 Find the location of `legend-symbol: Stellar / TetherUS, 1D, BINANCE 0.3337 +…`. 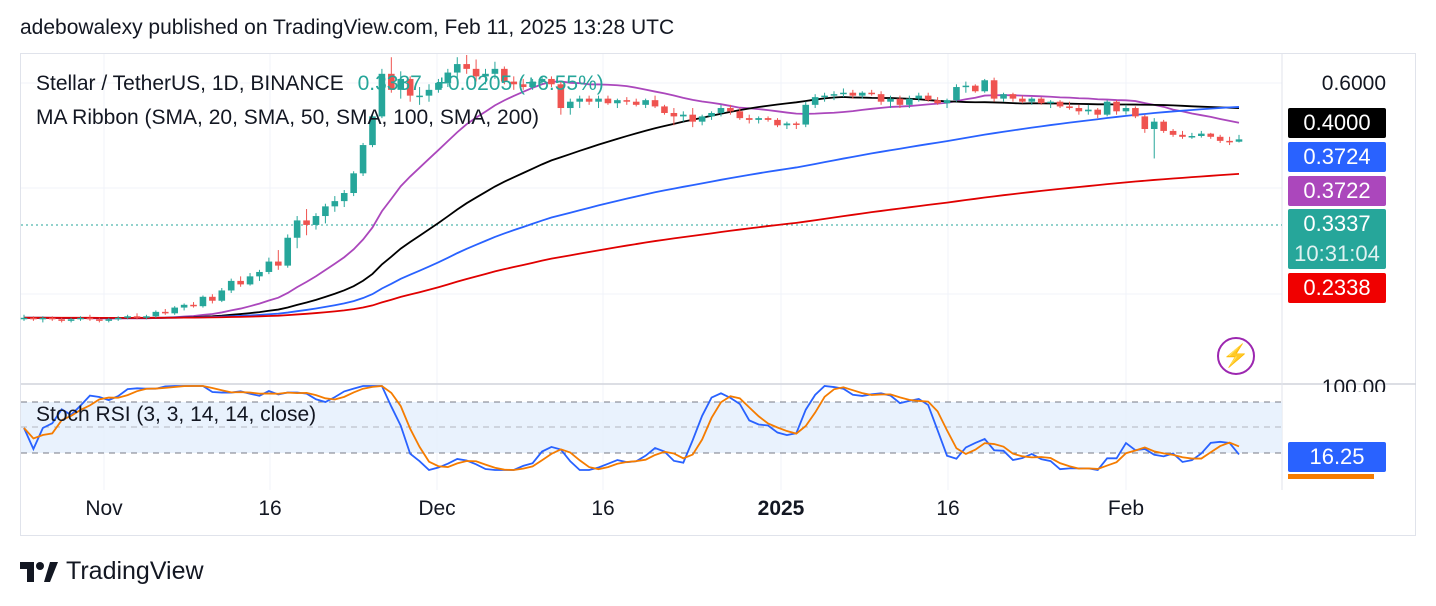

legend-symbol: Stellar / TetherUS, 1D, BINANCE 0.3337 +… is located at coordinates (320, 84).